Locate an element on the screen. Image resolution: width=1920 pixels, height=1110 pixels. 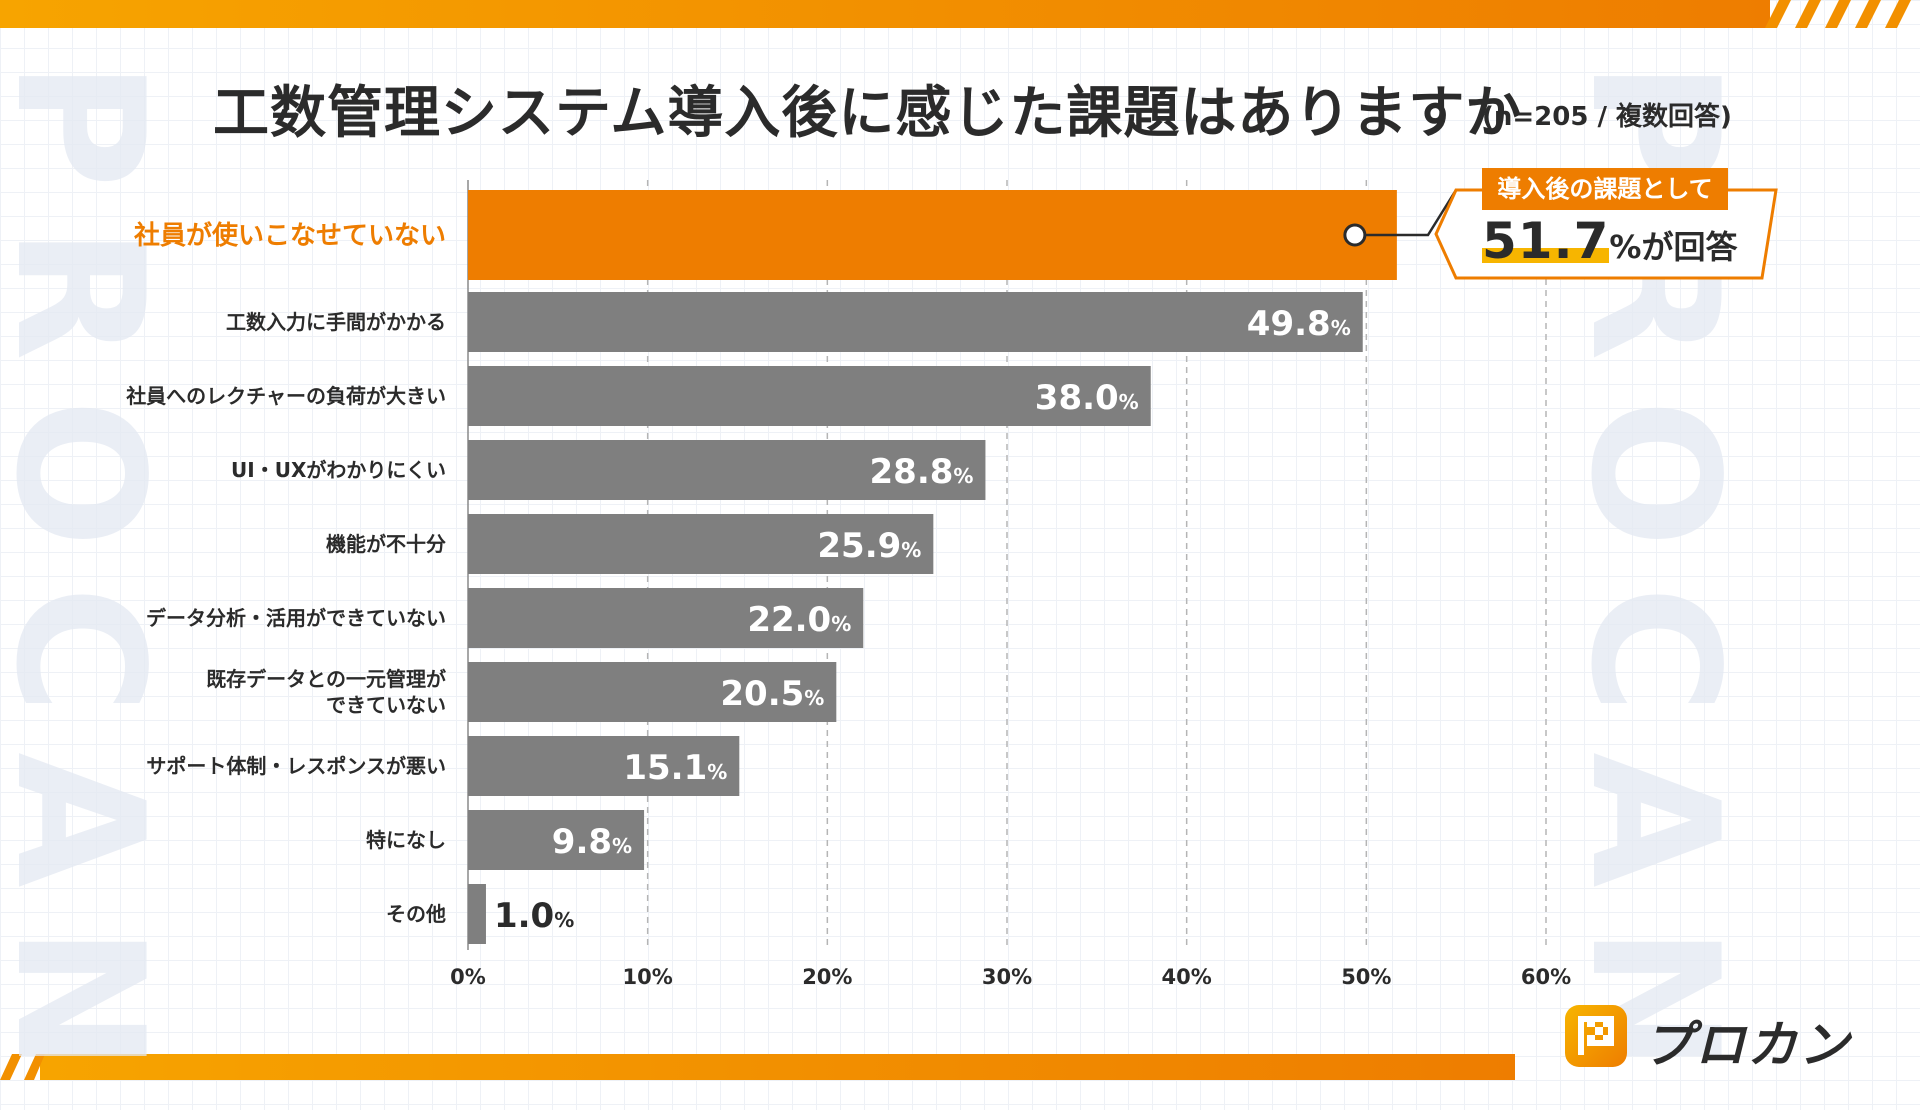
category-label: 工数入力に手間がかかる is located at coordinates (336, 322).